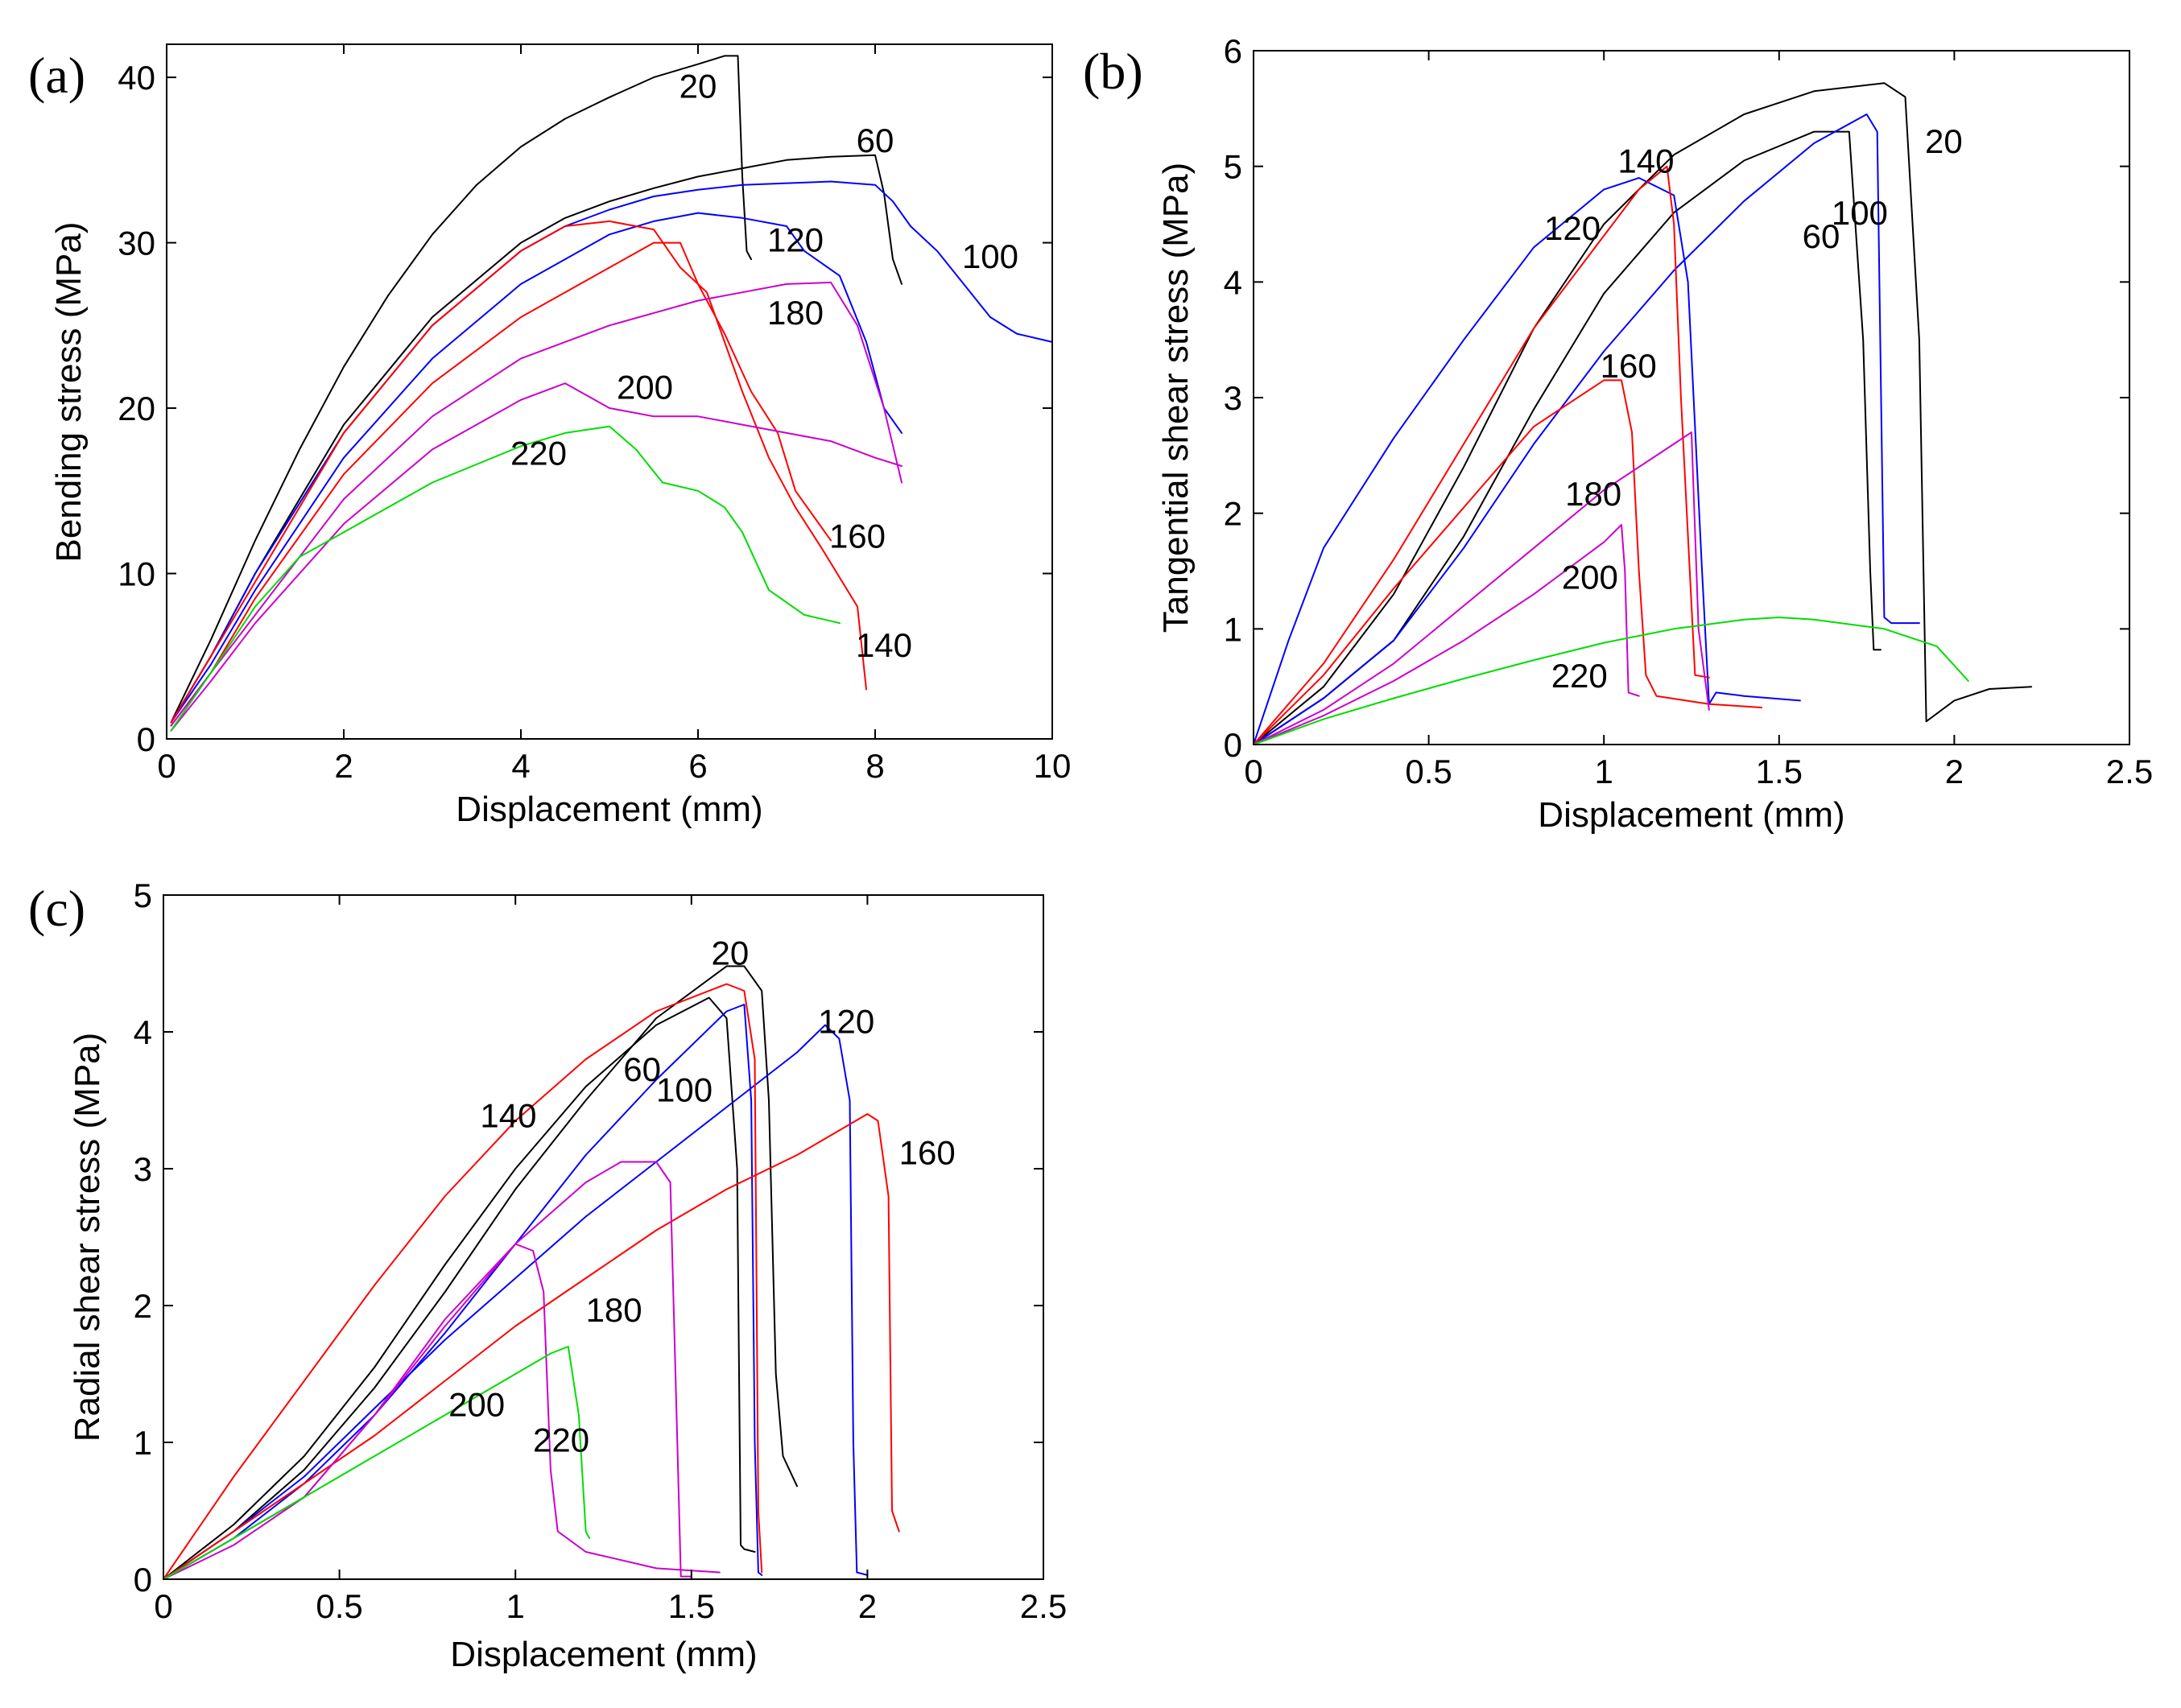 The height and width of the screenshot is (1708, 2181). What do you see at coordinates (87, 1237) in the screenshot?
I see `y-axis-label: Radial shear stress (MPa)` at bounding box center [87, 1237].